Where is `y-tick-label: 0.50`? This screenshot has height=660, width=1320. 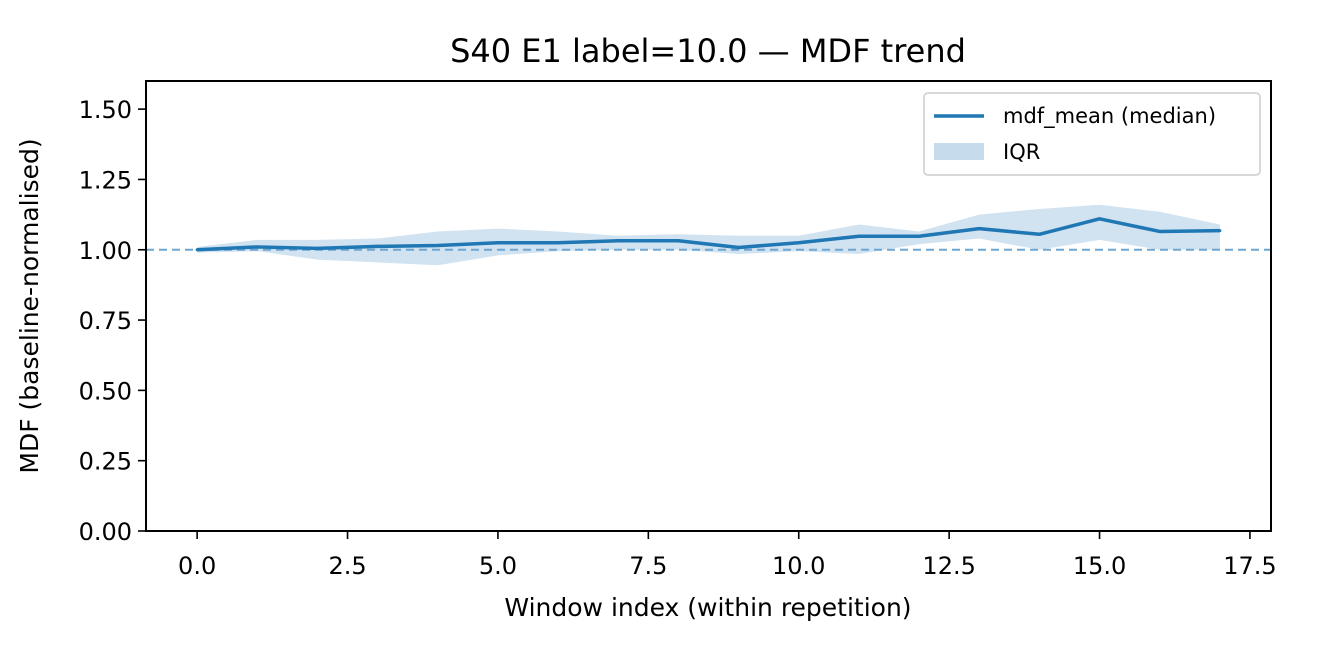 y-tick-label: 0.50 is located at coordinates (105, 391).